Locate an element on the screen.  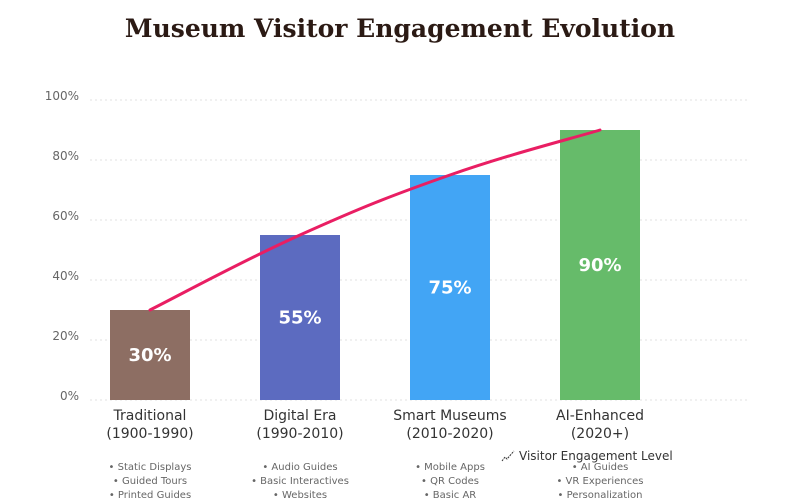
y-tick-label: 0% is located at coordinates (69, 396).